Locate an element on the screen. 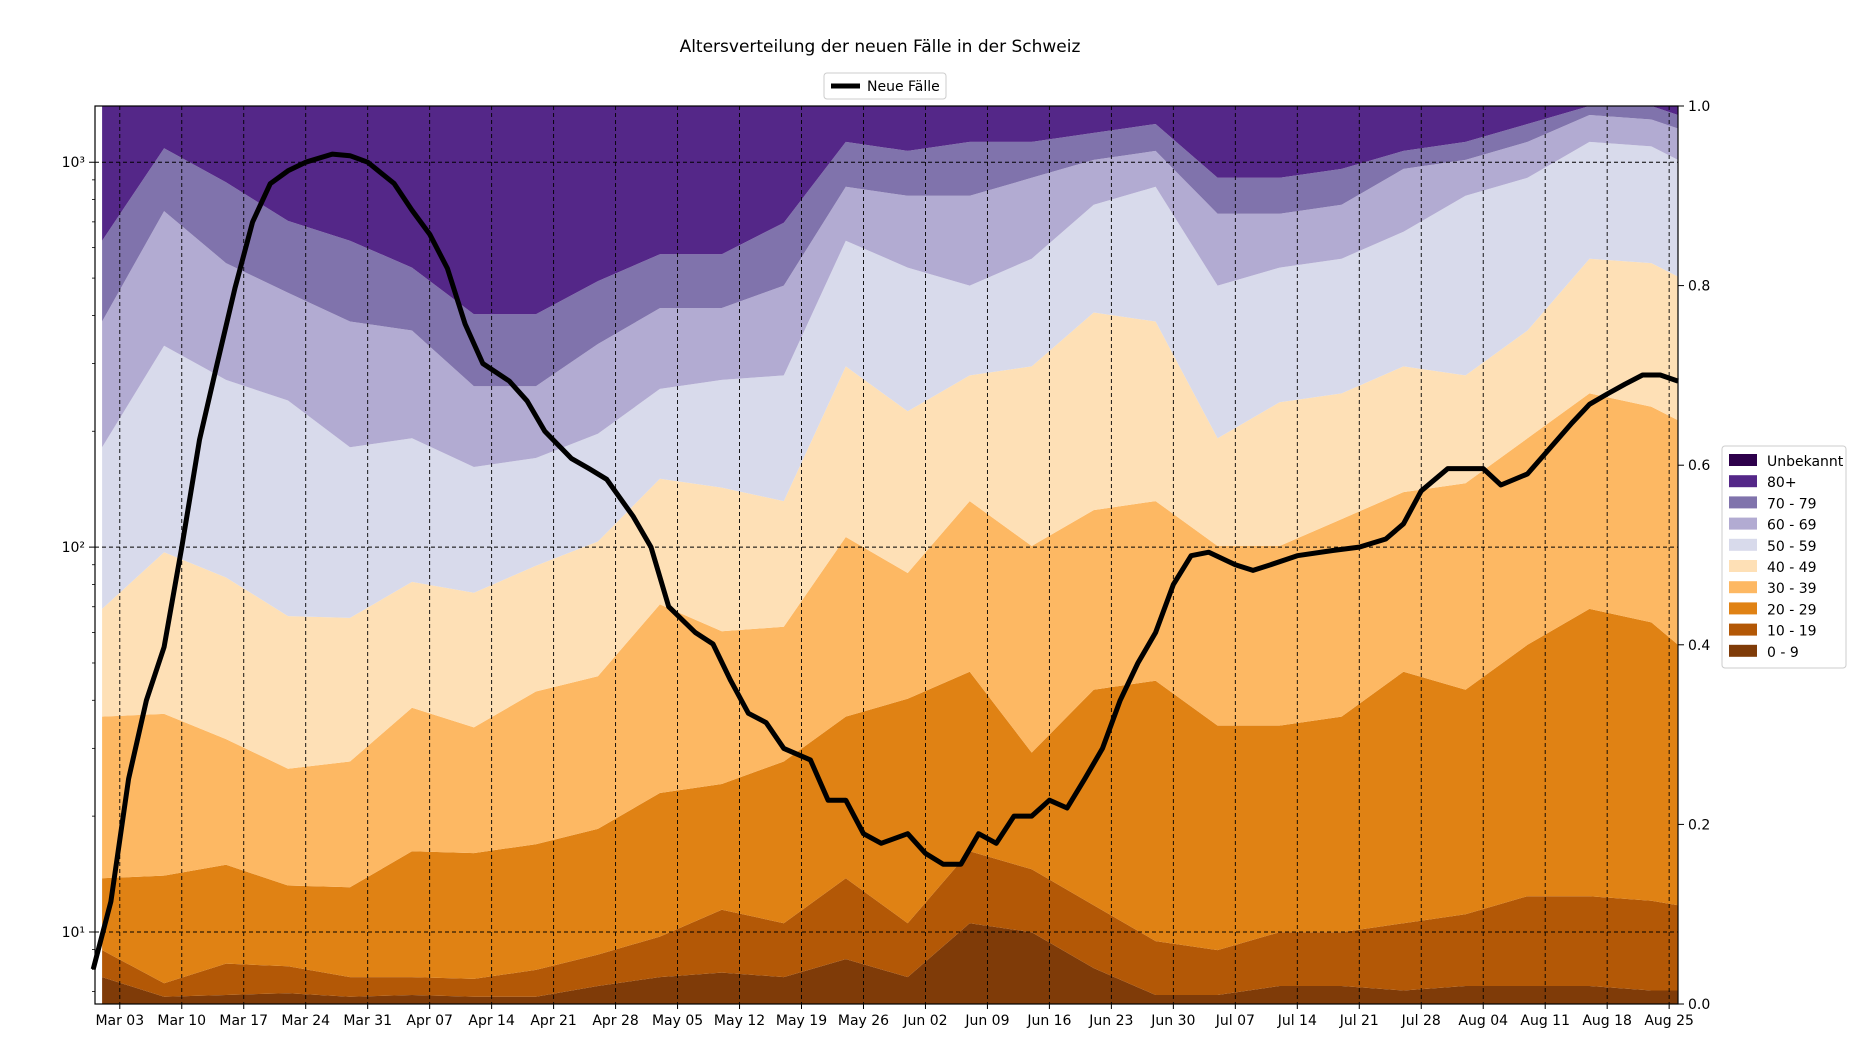 The height and width of the screenshot is (1050, 1850). y-axis-left: 10¹ 10² 10³ is located at coordinates (78, 574).